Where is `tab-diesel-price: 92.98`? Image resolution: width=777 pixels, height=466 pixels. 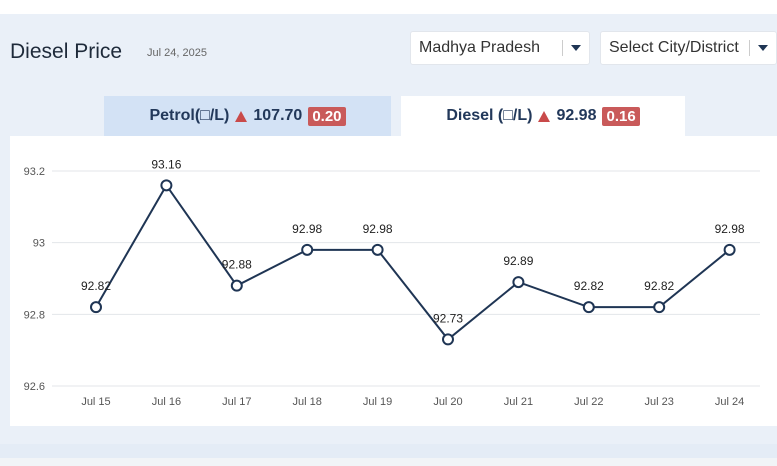 tab-diesel-price: 92.98 is located at coordinates (576, 115).